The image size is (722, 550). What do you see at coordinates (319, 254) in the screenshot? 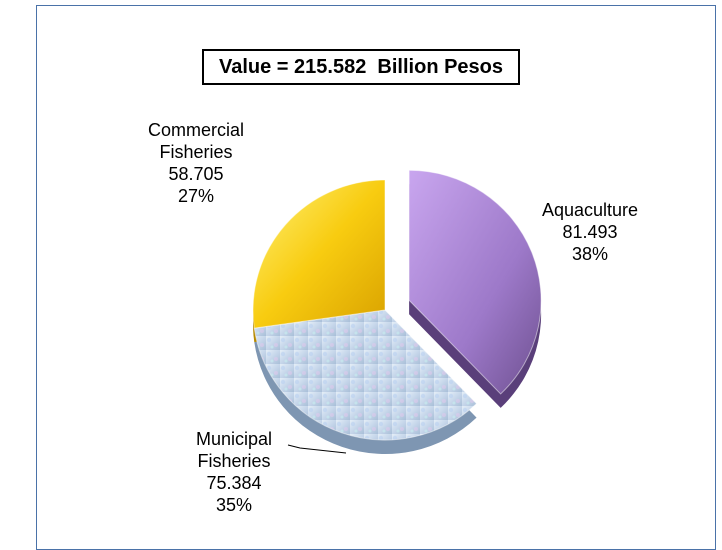
I see `pie-slice-commercial-fisheries` at bounding box center [319, 254].